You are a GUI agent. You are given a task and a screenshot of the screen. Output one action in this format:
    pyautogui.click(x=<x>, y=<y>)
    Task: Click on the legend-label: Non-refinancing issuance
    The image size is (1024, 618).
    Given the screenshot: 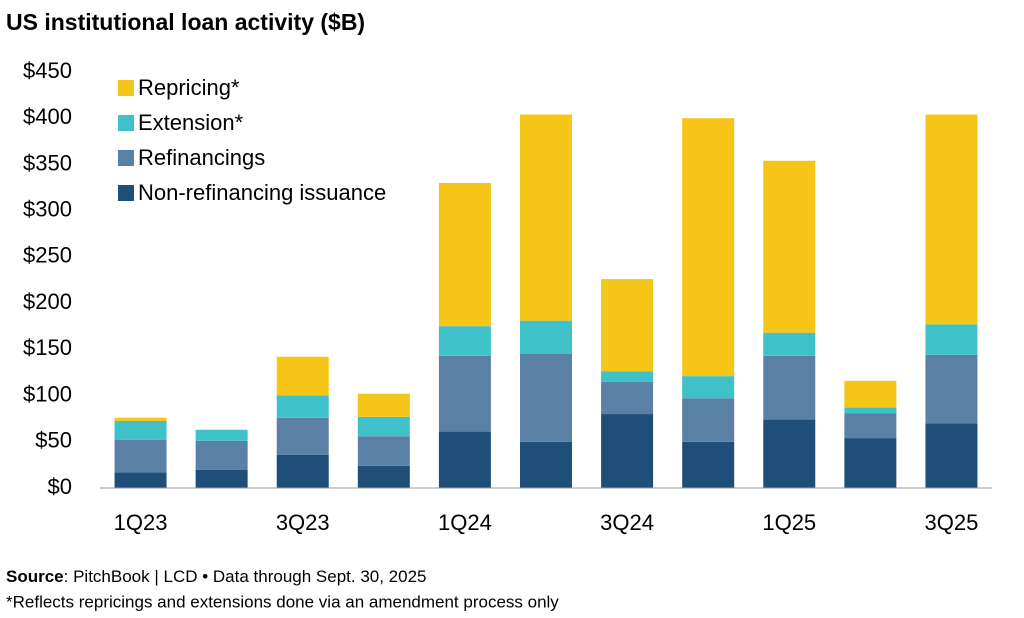 What is the action you would take?
    pyautogui.click(x=262, y=192)
    